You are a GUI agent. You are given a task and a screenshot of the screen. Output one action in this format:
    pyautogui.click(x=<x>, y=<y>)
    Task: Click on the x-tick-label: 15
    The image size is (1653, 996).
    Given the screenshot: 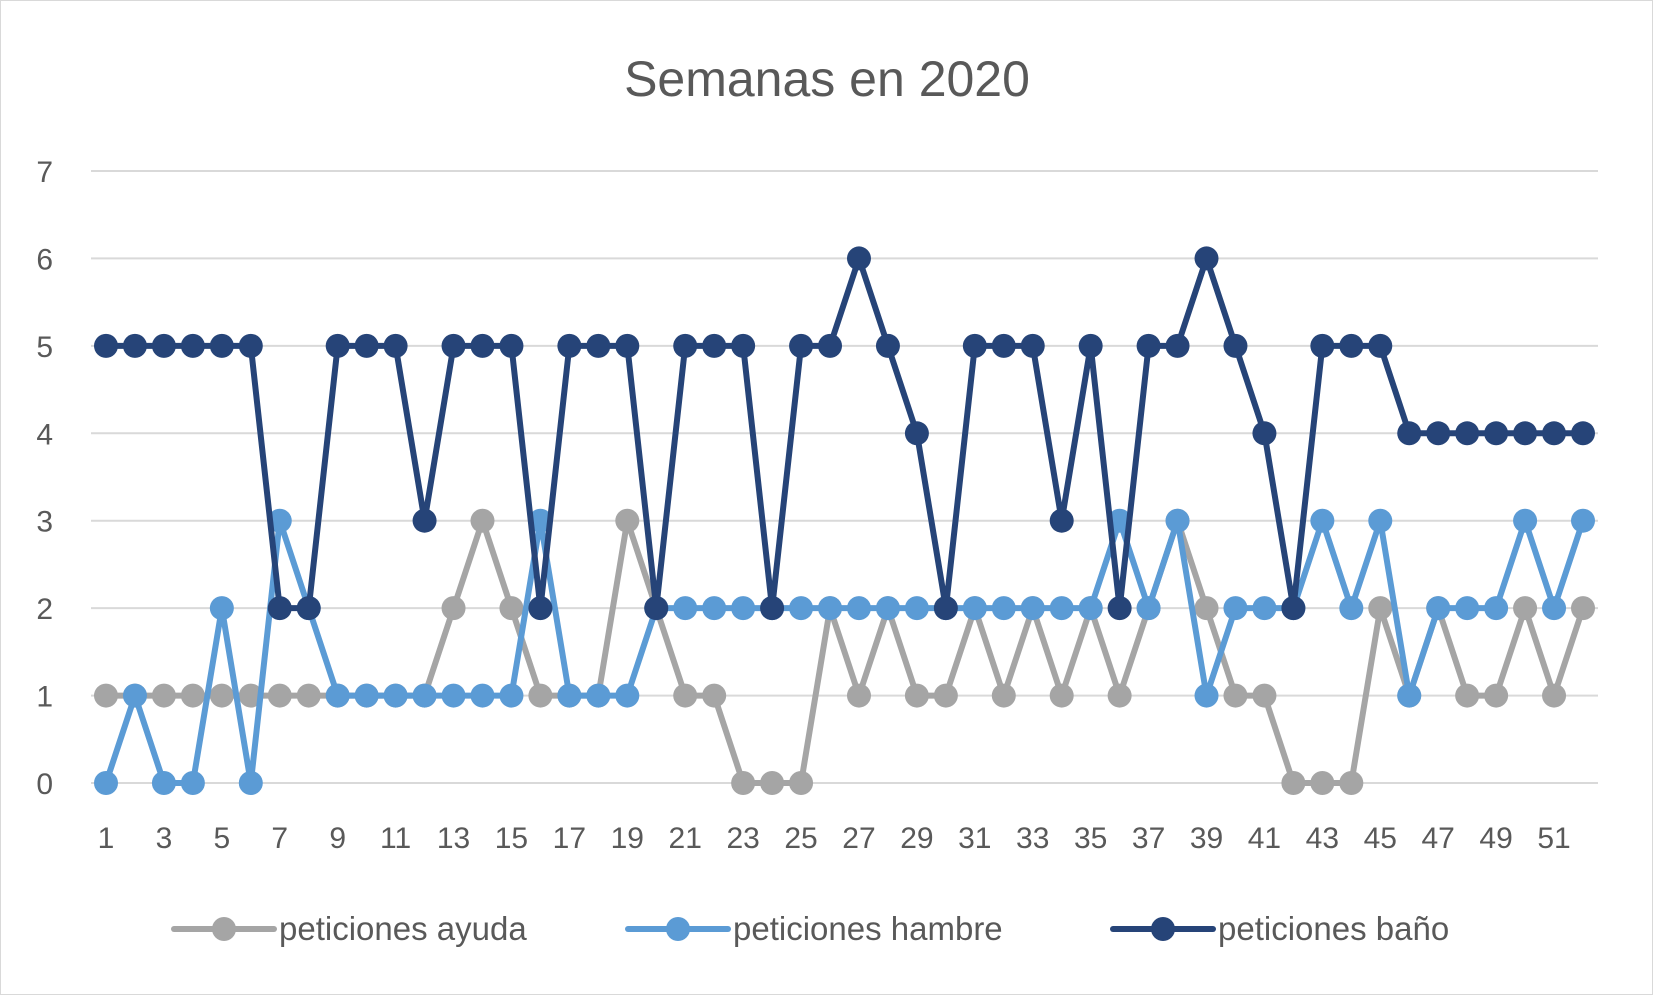 What is the action you would take?
    pyautogui.click(x=511, y=838)
    